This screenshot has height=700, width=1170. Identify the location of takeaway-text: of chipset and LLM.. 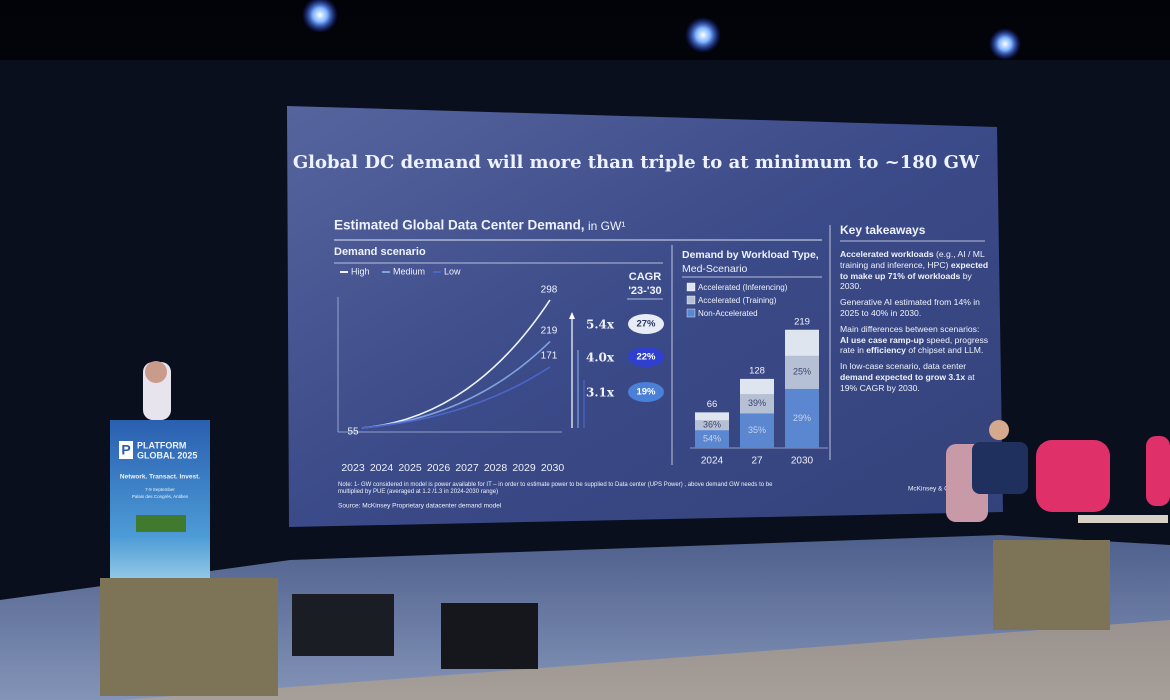
(946, 350).